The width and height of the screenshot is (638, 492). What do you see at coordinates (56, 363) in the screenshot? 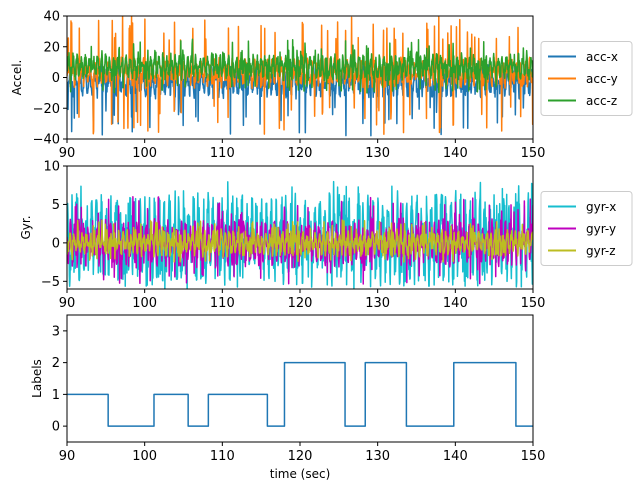
I see `y-tick-label: 2` at bounding box center [56, 363].